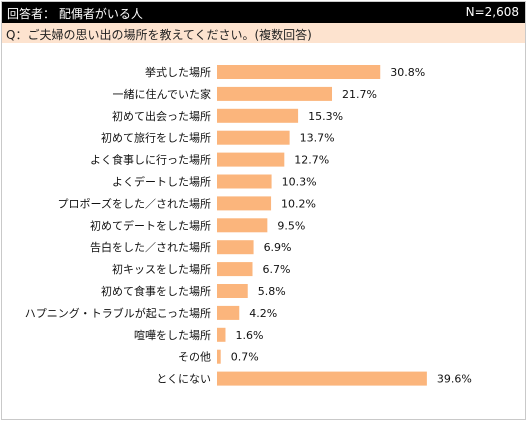  I want to click on value-label: 1.6%, so click(249, 335).